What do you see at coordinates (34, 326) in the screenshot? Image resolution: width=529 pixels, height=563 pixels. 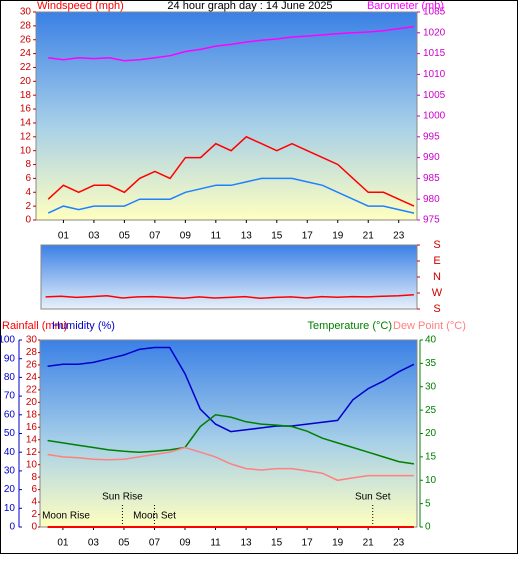 I see `series-name: Rainfall (mm)` at bounding box center [34, 326].